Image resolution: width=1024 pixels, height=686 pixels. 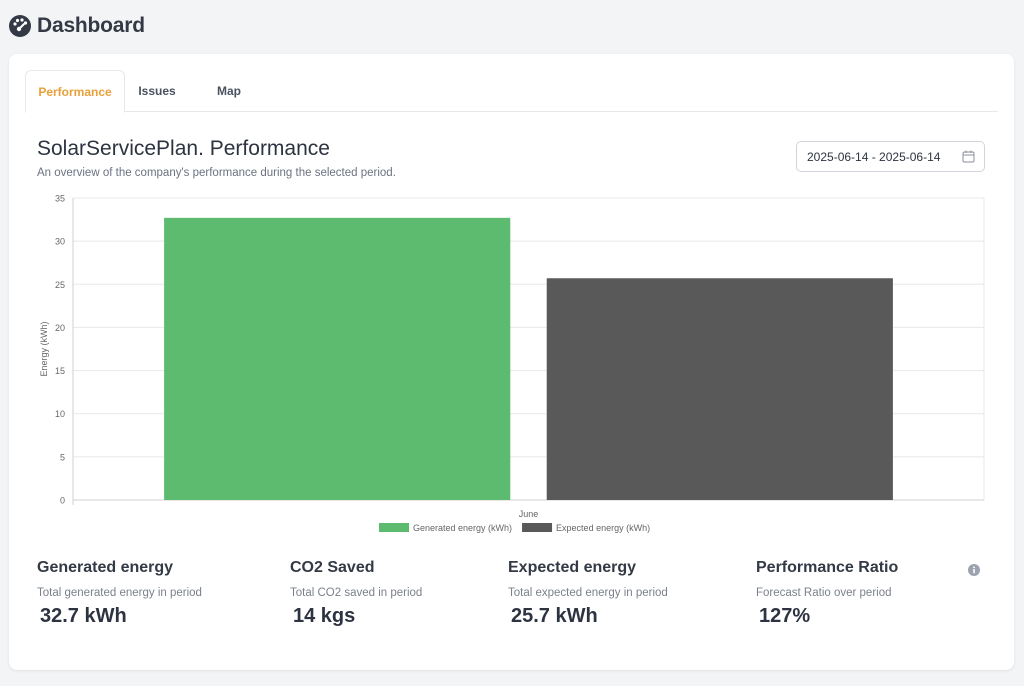 I want to click on tab-map: Map, so click(x=229, y=91).